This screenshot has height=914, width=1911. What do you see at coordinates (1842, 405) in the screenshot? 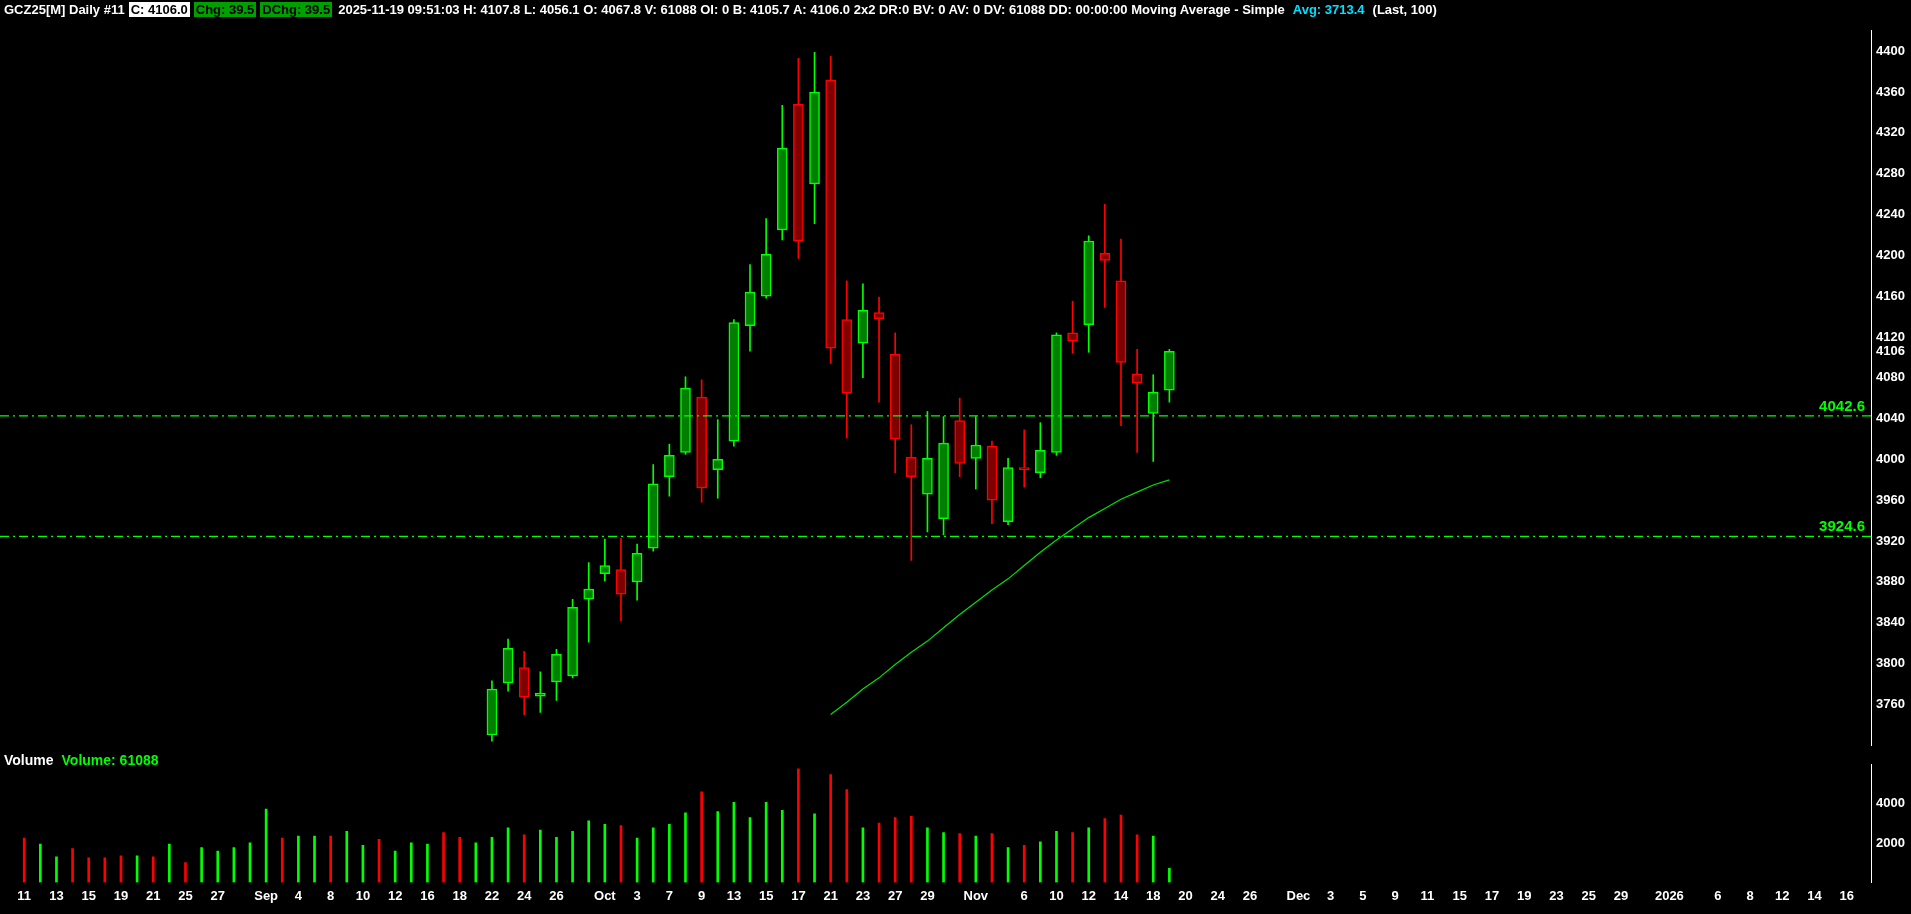
I see `ref-line-label: 4042.6` at bounding box center [1842, 405].